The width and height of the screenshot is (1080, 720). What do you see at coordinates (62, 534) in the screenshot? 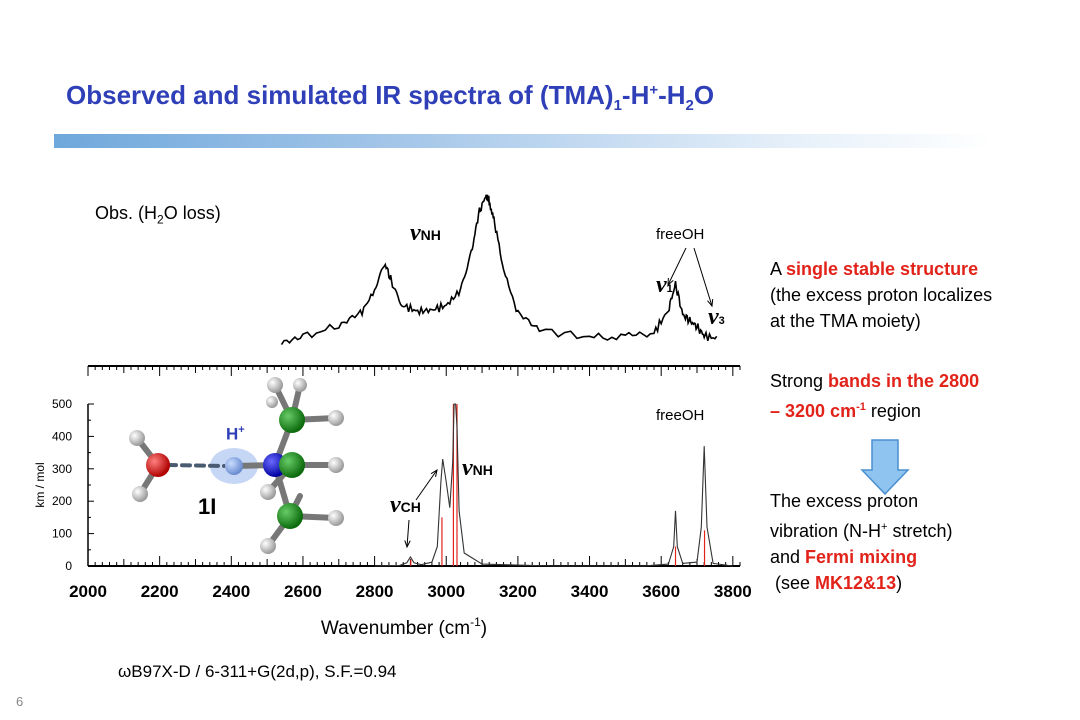
I see `y-tick-label: 100` at bounding box center [62, 534].